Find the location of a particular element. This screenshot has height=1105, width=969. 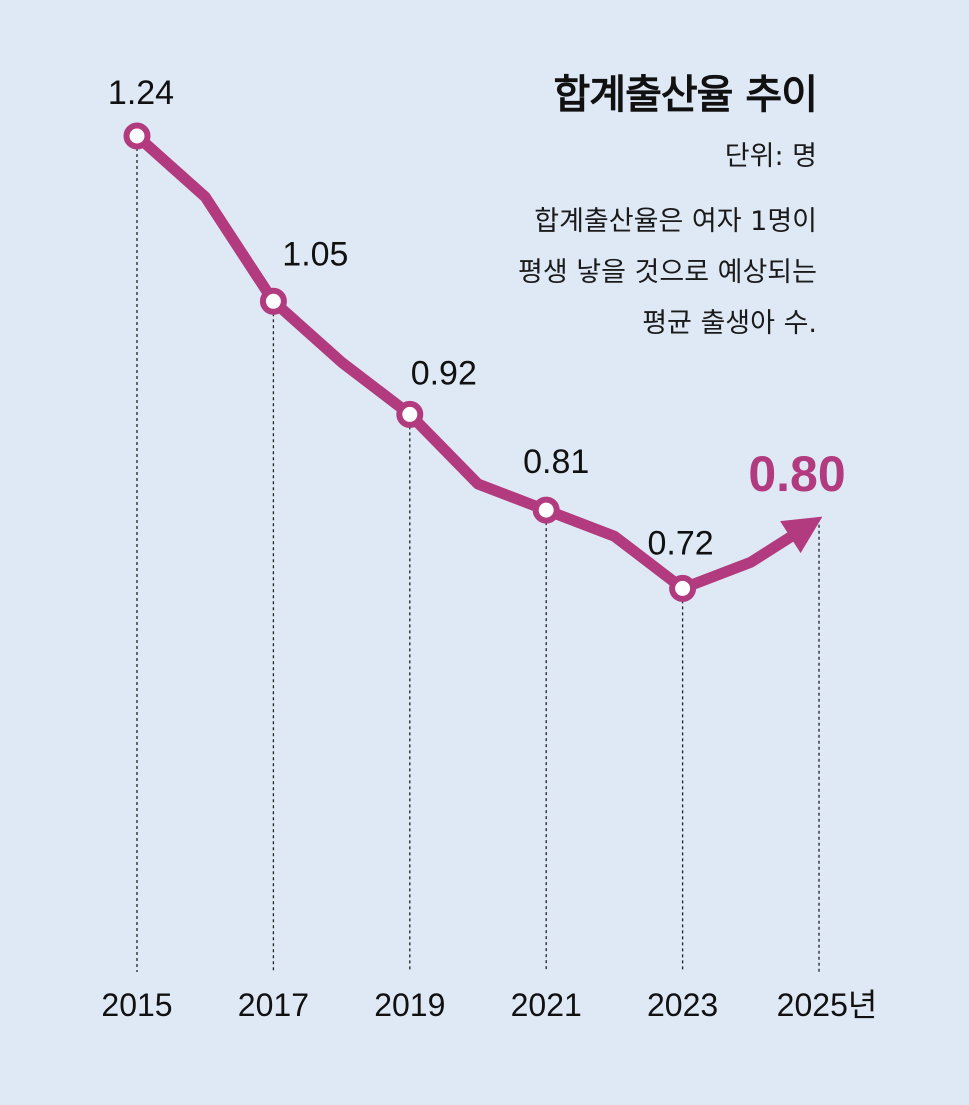

x-tick-label: 2017 is located at coordinates (273, 1005).